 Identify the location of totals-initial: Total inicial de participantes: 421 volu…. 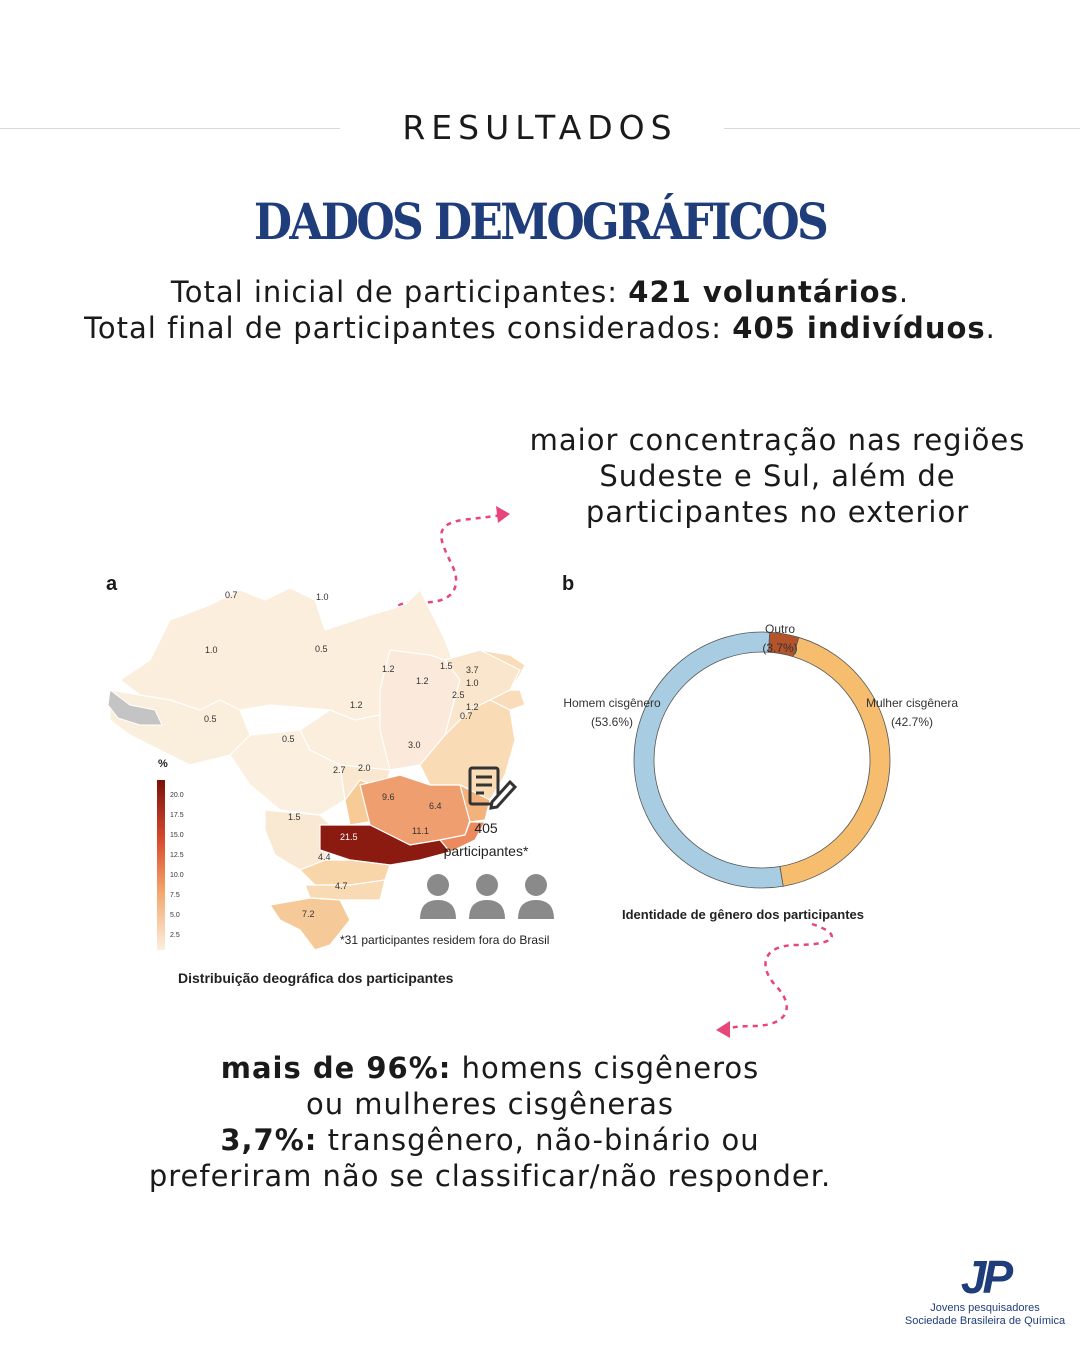
(540, 292).